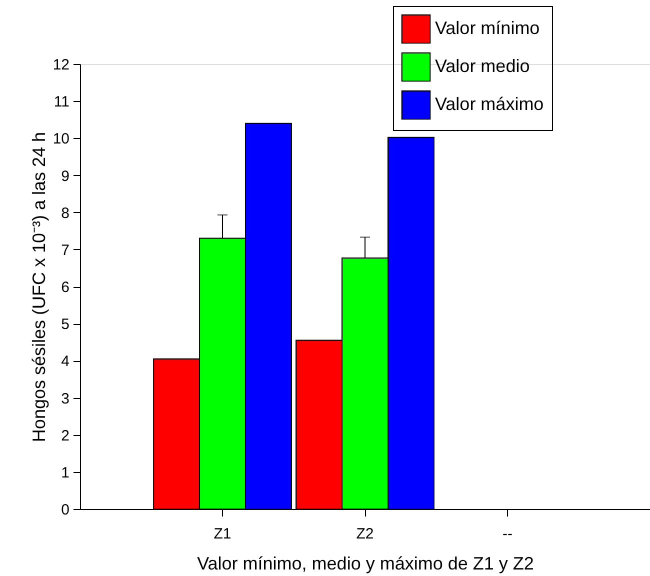 Image resolution: width=650 pixels, height=576 pixels. What do you see at coordinates (65, 510) in the screenshot?
I see `y-tick-label: 0` at bounding box center [65, 510].